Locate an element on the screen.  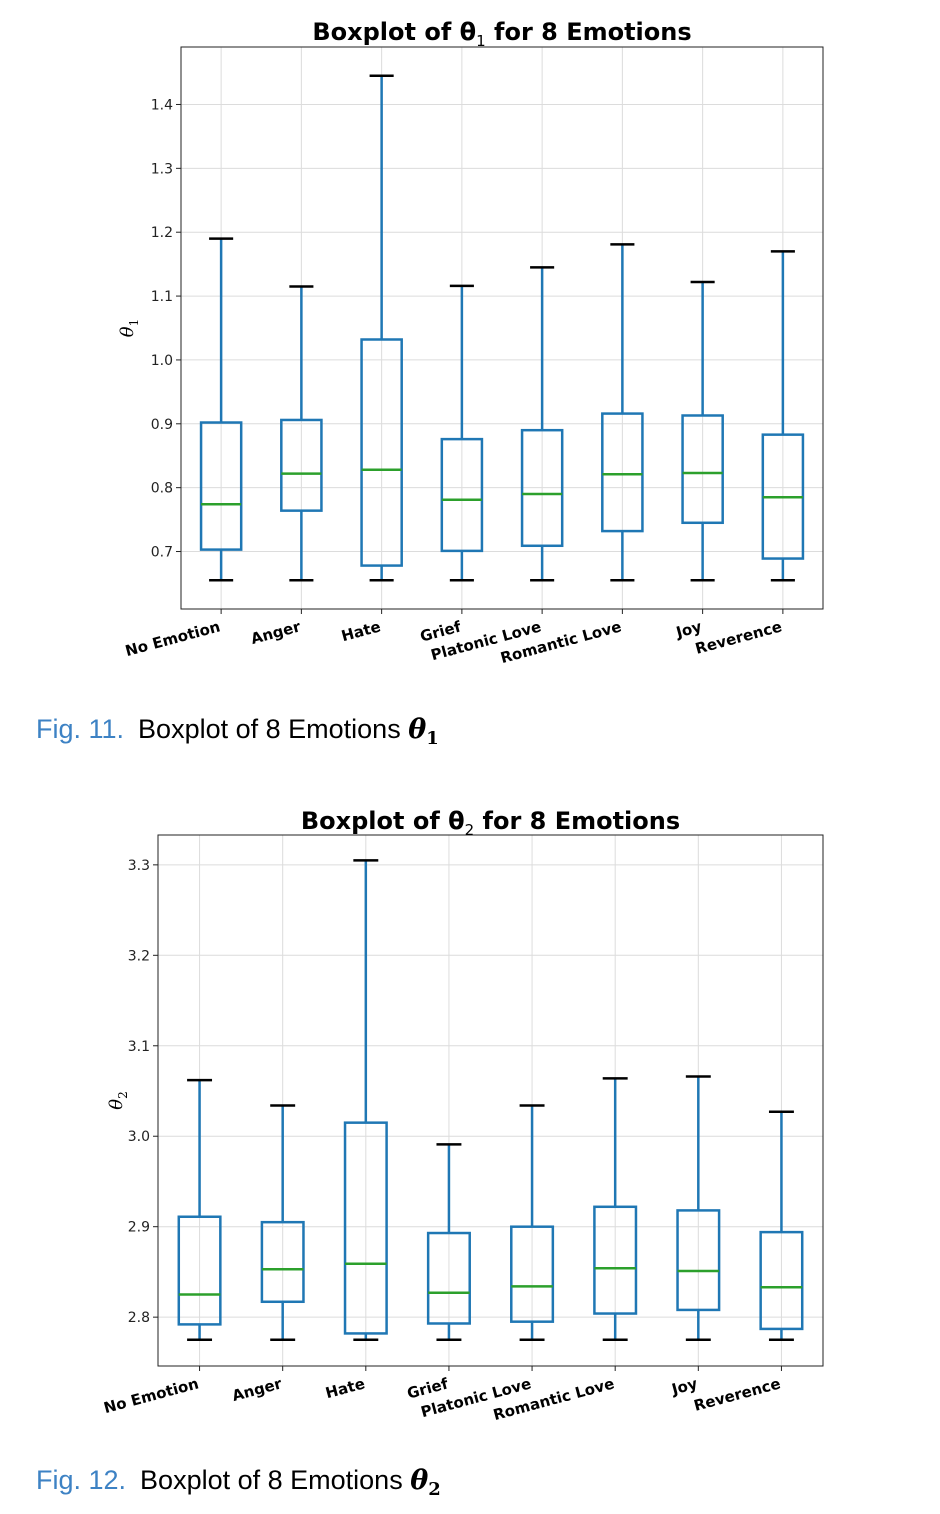
y-tick-label: 3.0 is located at coordinates (139, 1137).